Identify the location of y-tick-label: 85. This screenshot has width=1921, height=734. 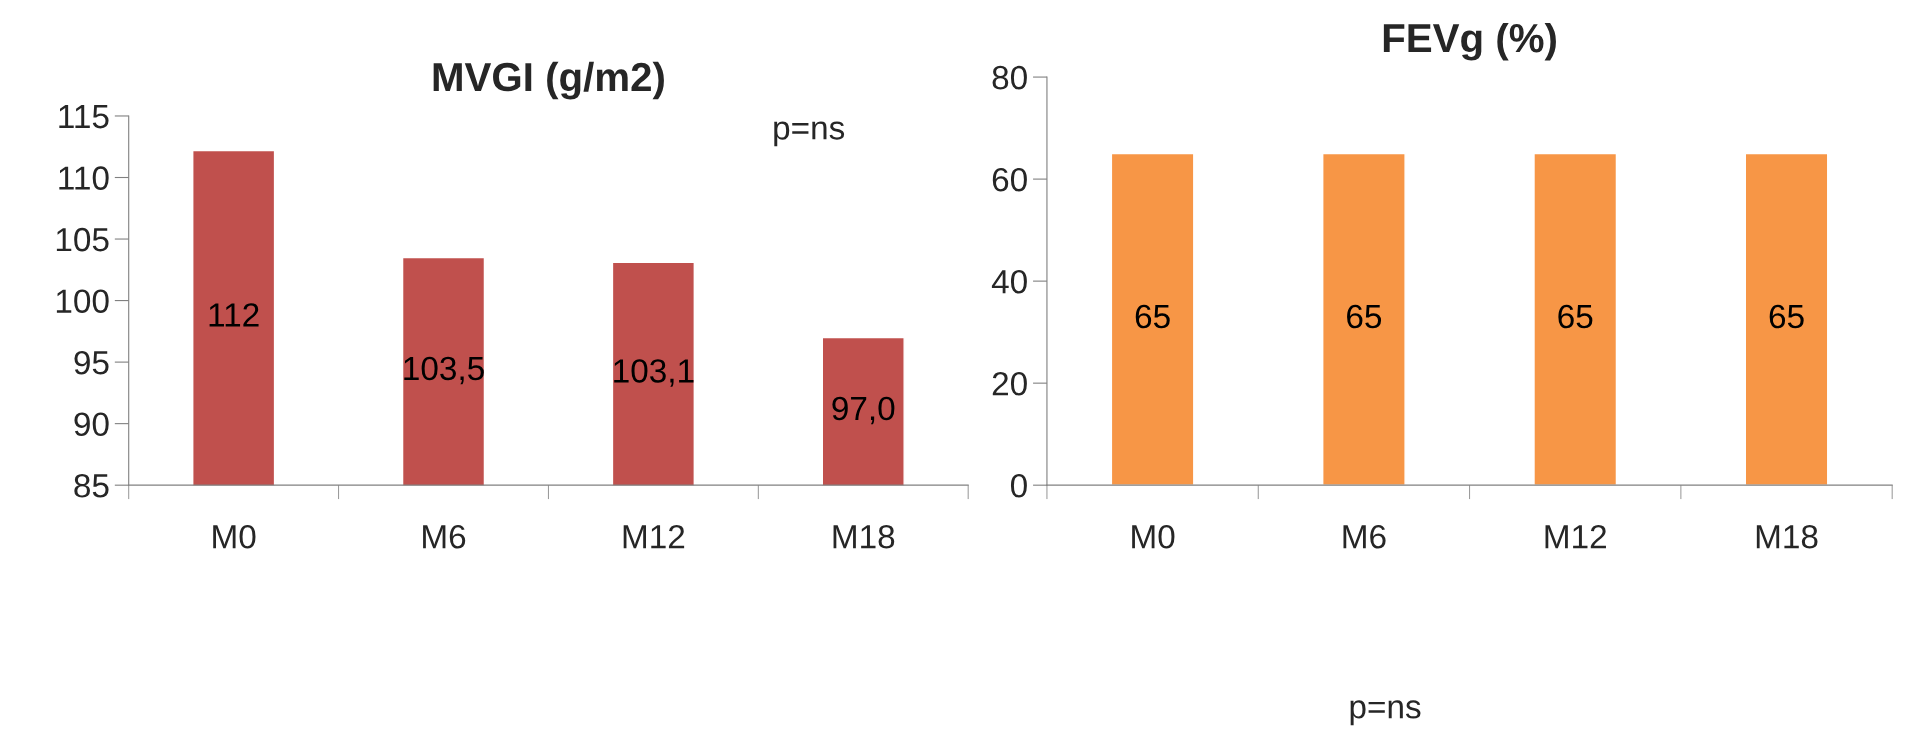
(91, 485).